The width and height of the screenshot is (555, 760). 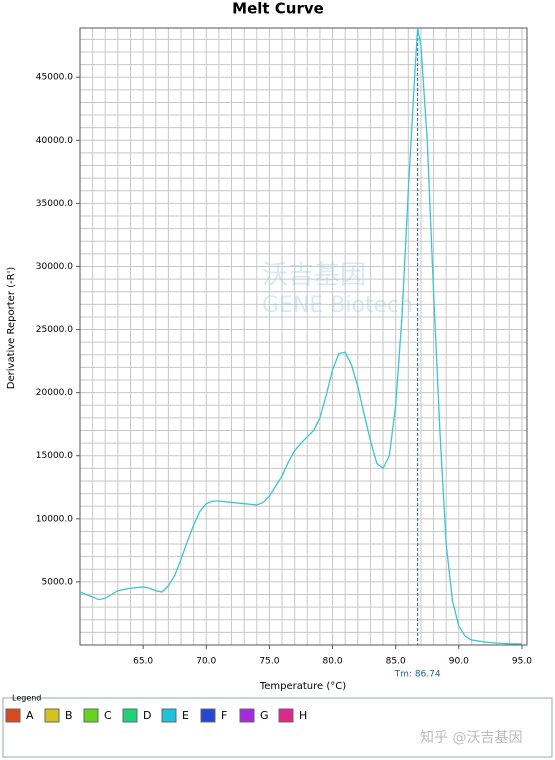 I want to click on x-tick-label: 85.0, so click(x=396, y=662).